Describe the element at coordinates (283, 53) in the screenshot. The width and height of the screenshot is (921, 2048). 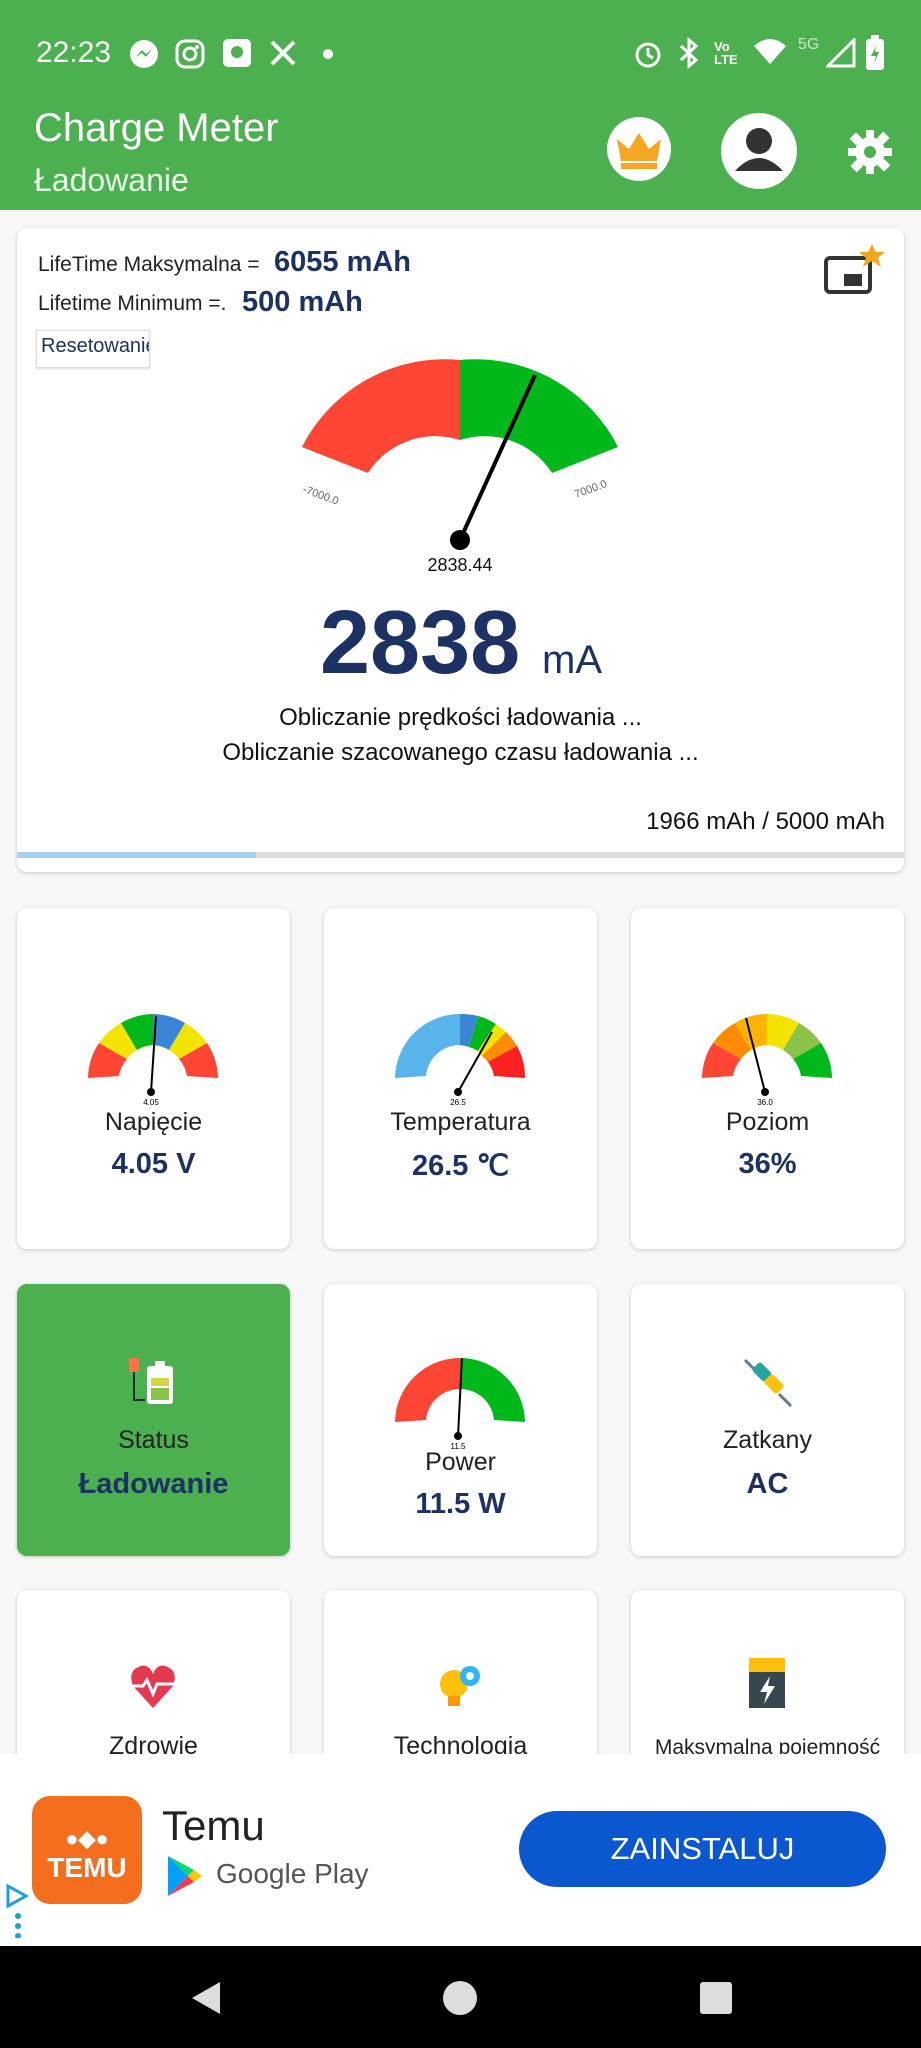
I see `x-icon` at that location.